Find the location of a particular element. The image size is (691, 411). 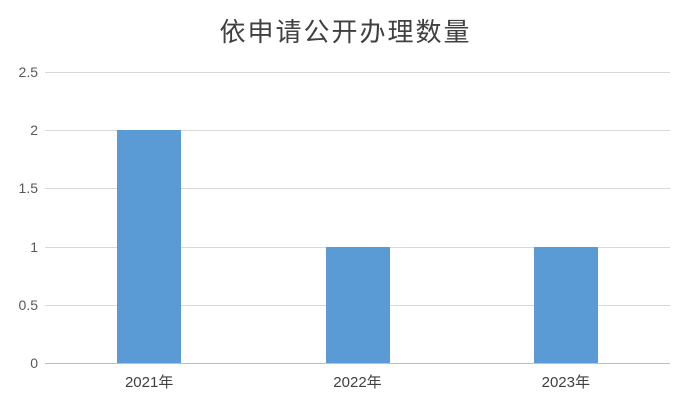

bar-2021年 is located at coordinates (149, 246).